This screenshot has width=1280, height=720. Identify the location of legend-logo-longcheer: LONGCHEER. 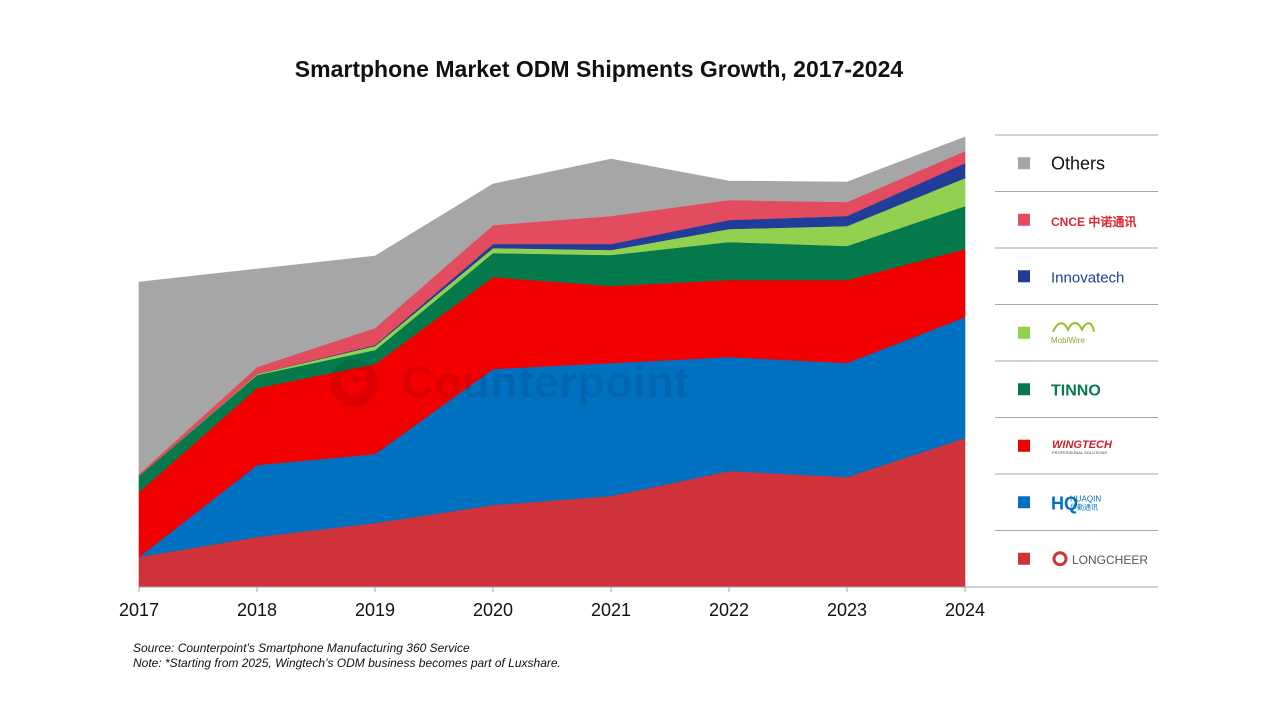
(1110, 560).